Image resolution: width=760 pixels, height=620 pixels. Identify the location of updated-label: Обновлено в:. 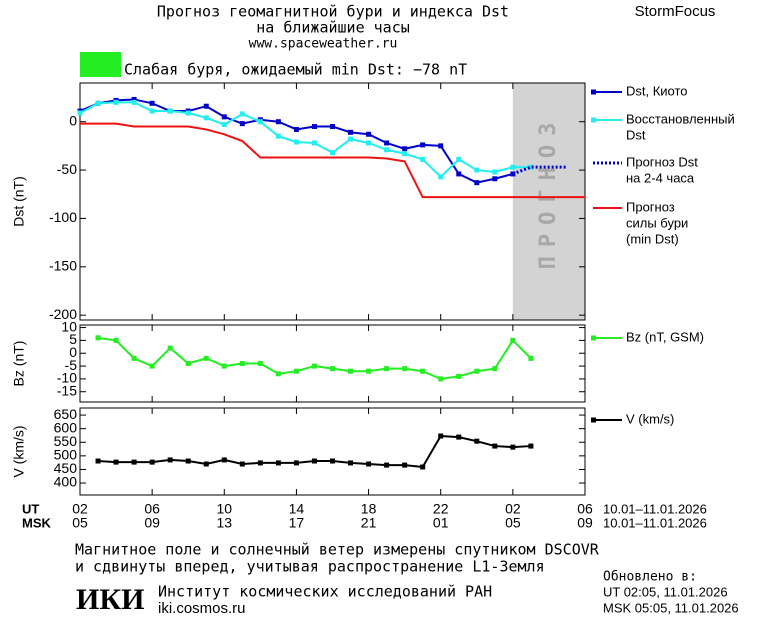
(650, 577).